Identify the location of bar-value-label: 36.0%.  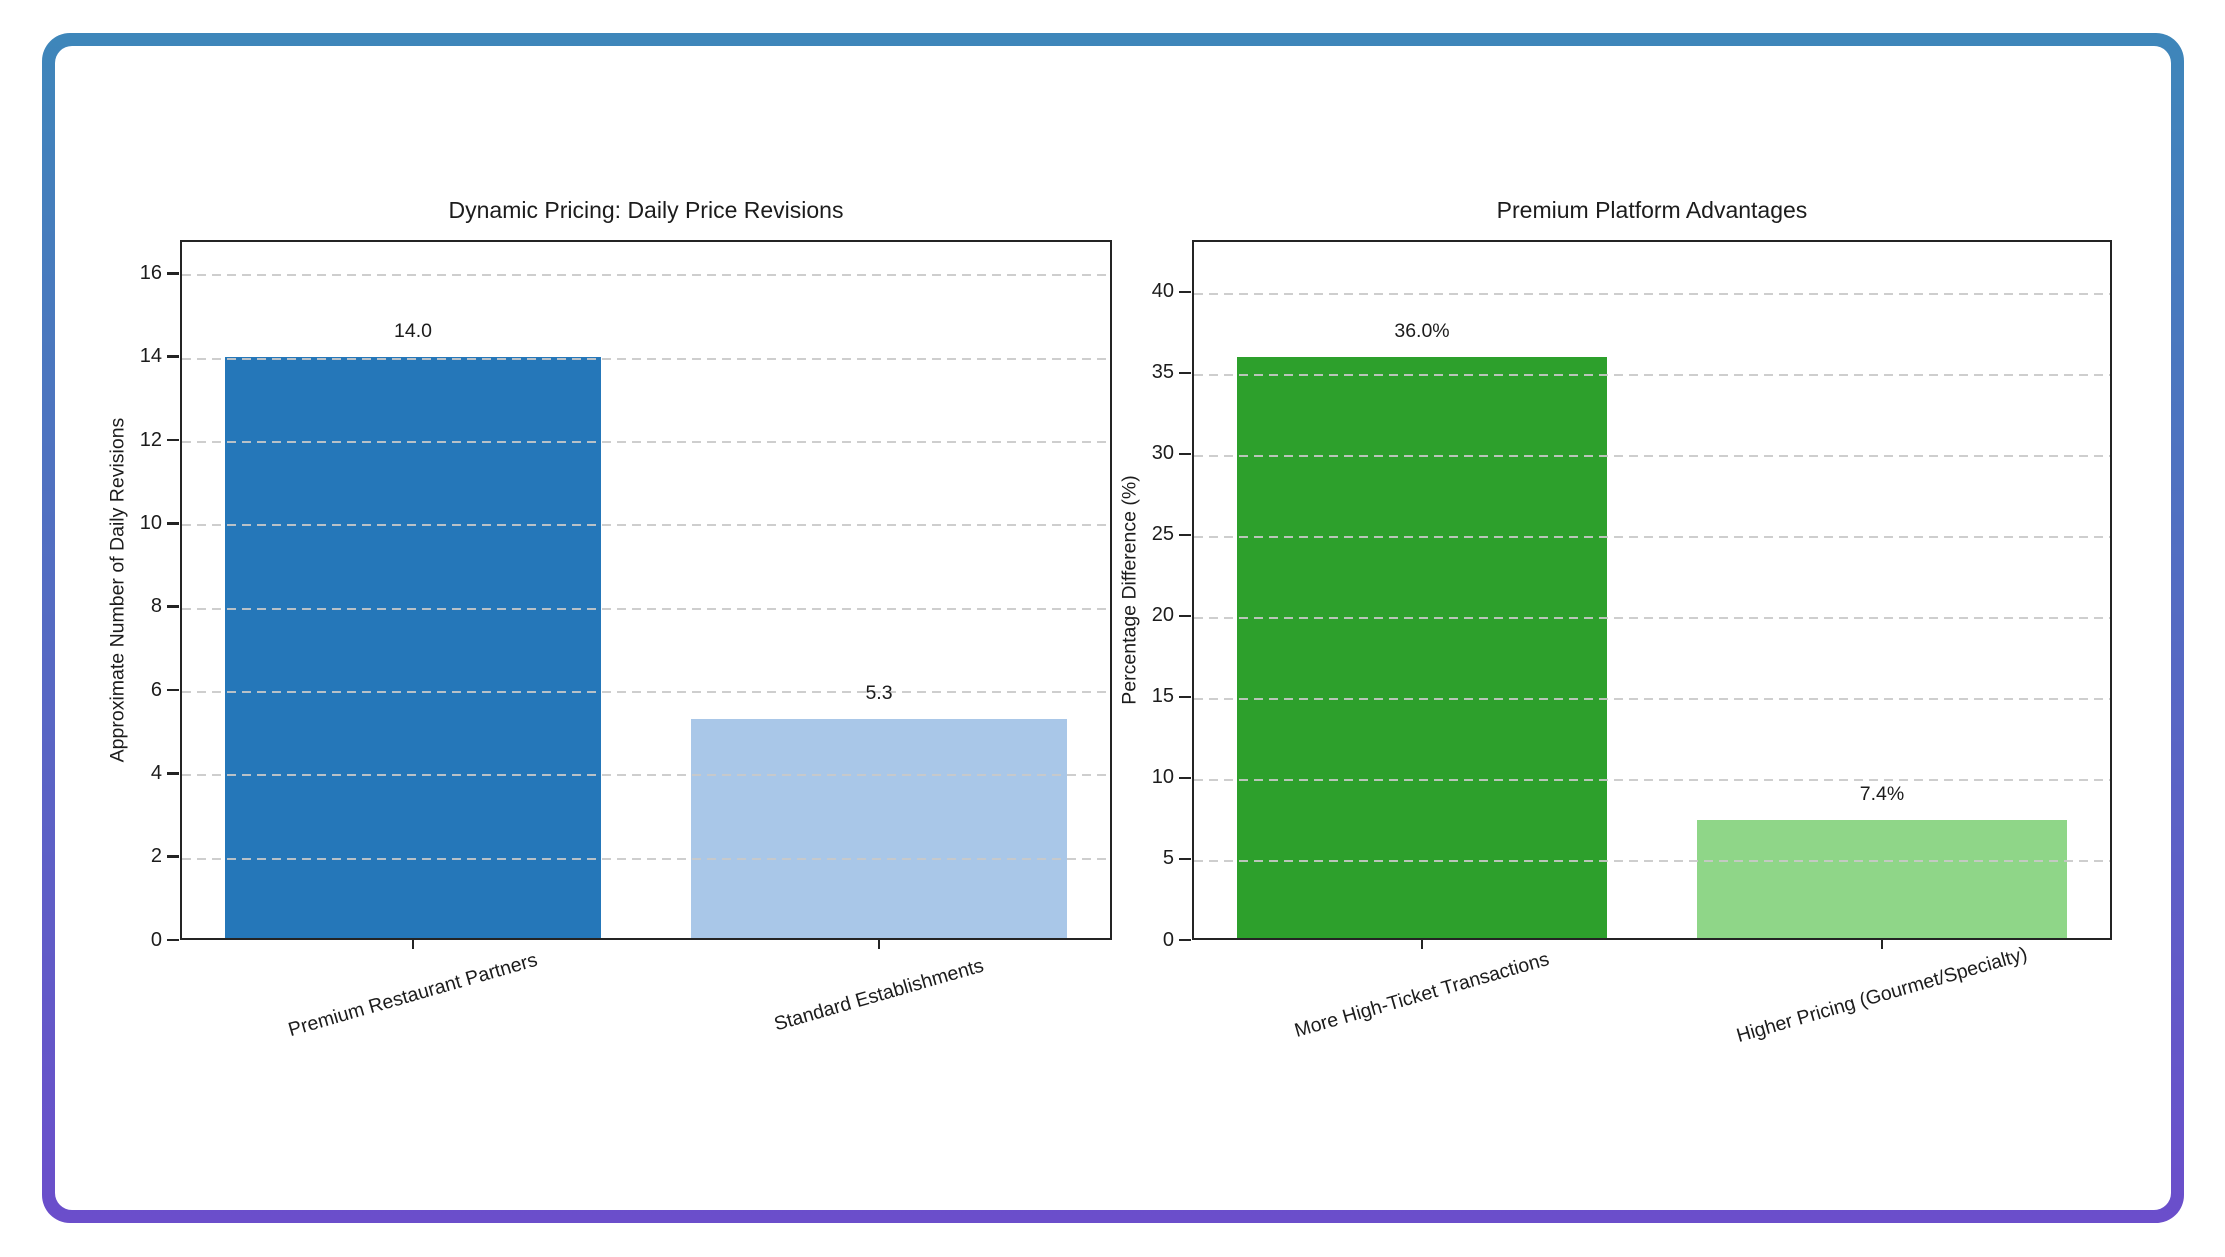
(1422, 330).